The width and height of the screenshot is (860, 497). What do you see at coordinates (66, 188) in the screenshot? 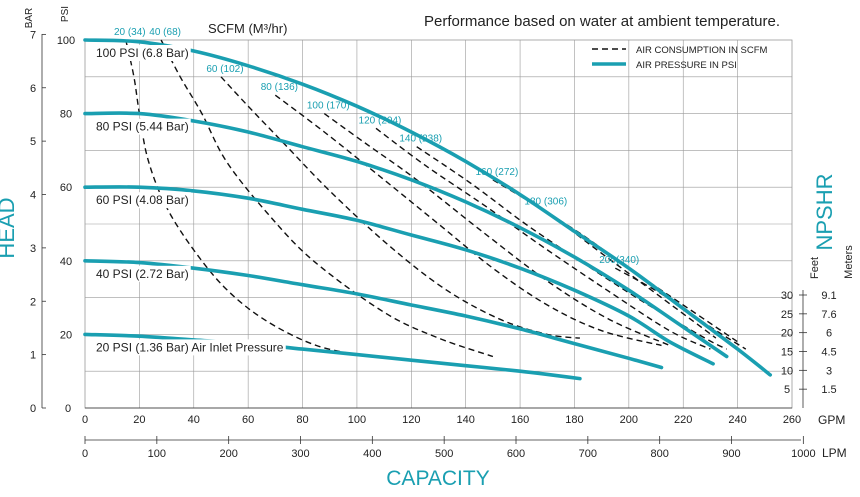
I see `psi-tick-label: 60` at bounding box center [66, 188].